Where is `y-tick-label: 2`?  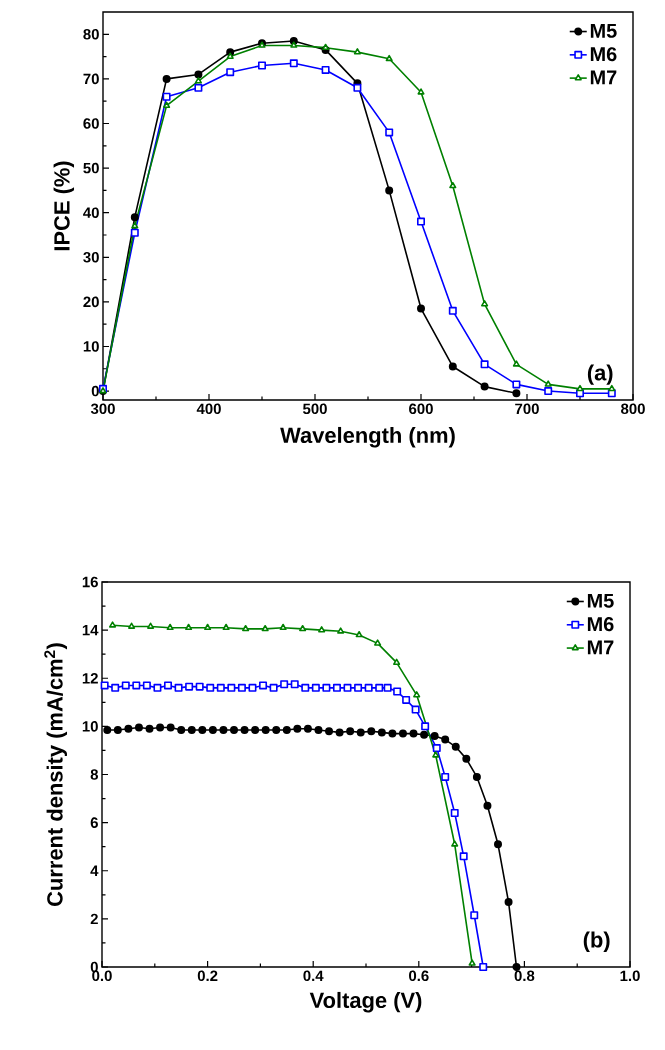
y-tick-label: 2 is located at coordinates (94, 919).